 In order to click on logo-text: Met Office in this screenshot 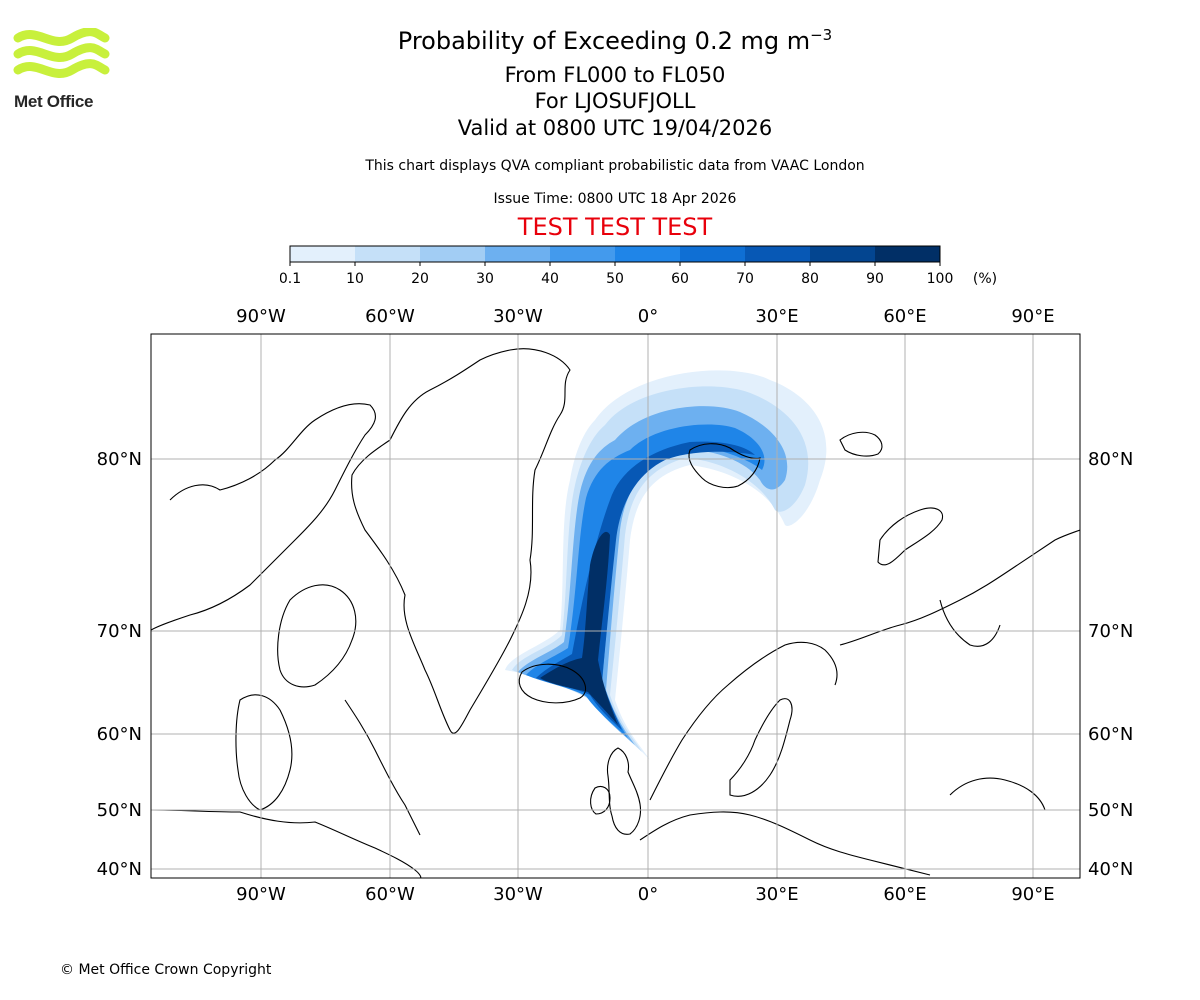, I will do `click(54, 101)`.